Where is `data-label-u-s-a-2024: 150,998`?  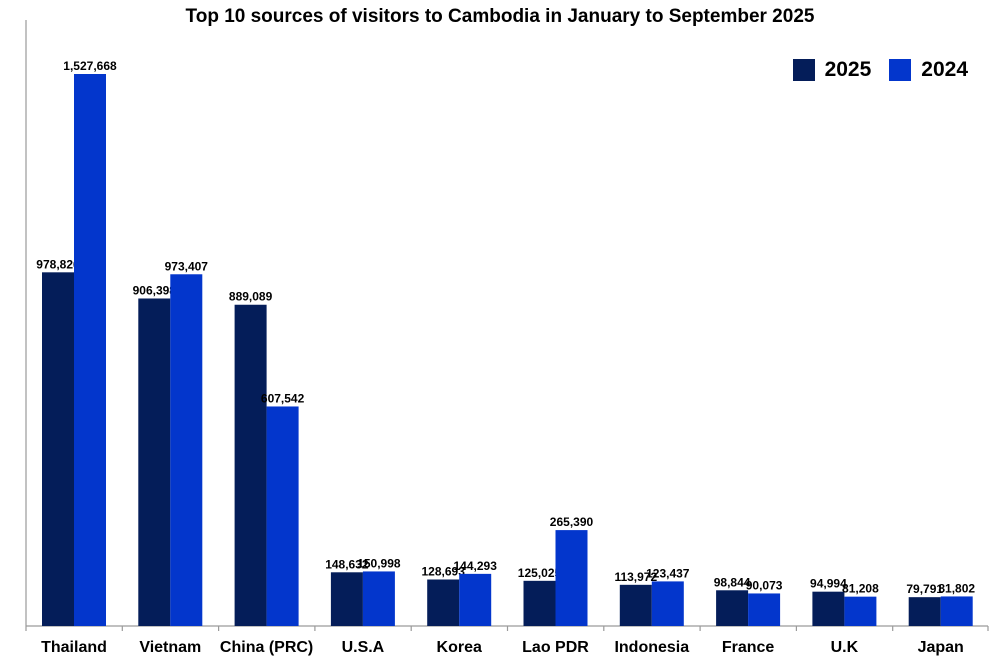
data-label-u-s-a-2024: 150,998 is located at coordinates (379, 563).